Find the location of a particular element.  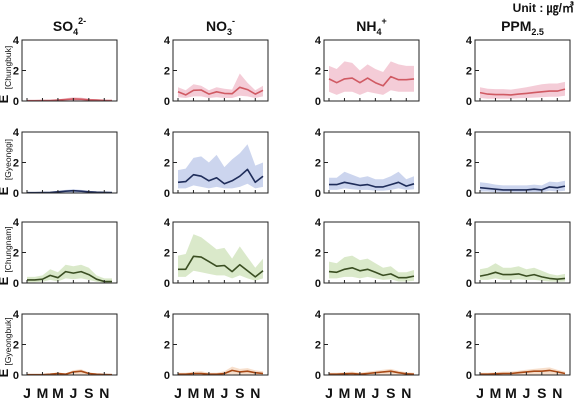

column-header-superscript: 2- is located at coordinates (82, 21).